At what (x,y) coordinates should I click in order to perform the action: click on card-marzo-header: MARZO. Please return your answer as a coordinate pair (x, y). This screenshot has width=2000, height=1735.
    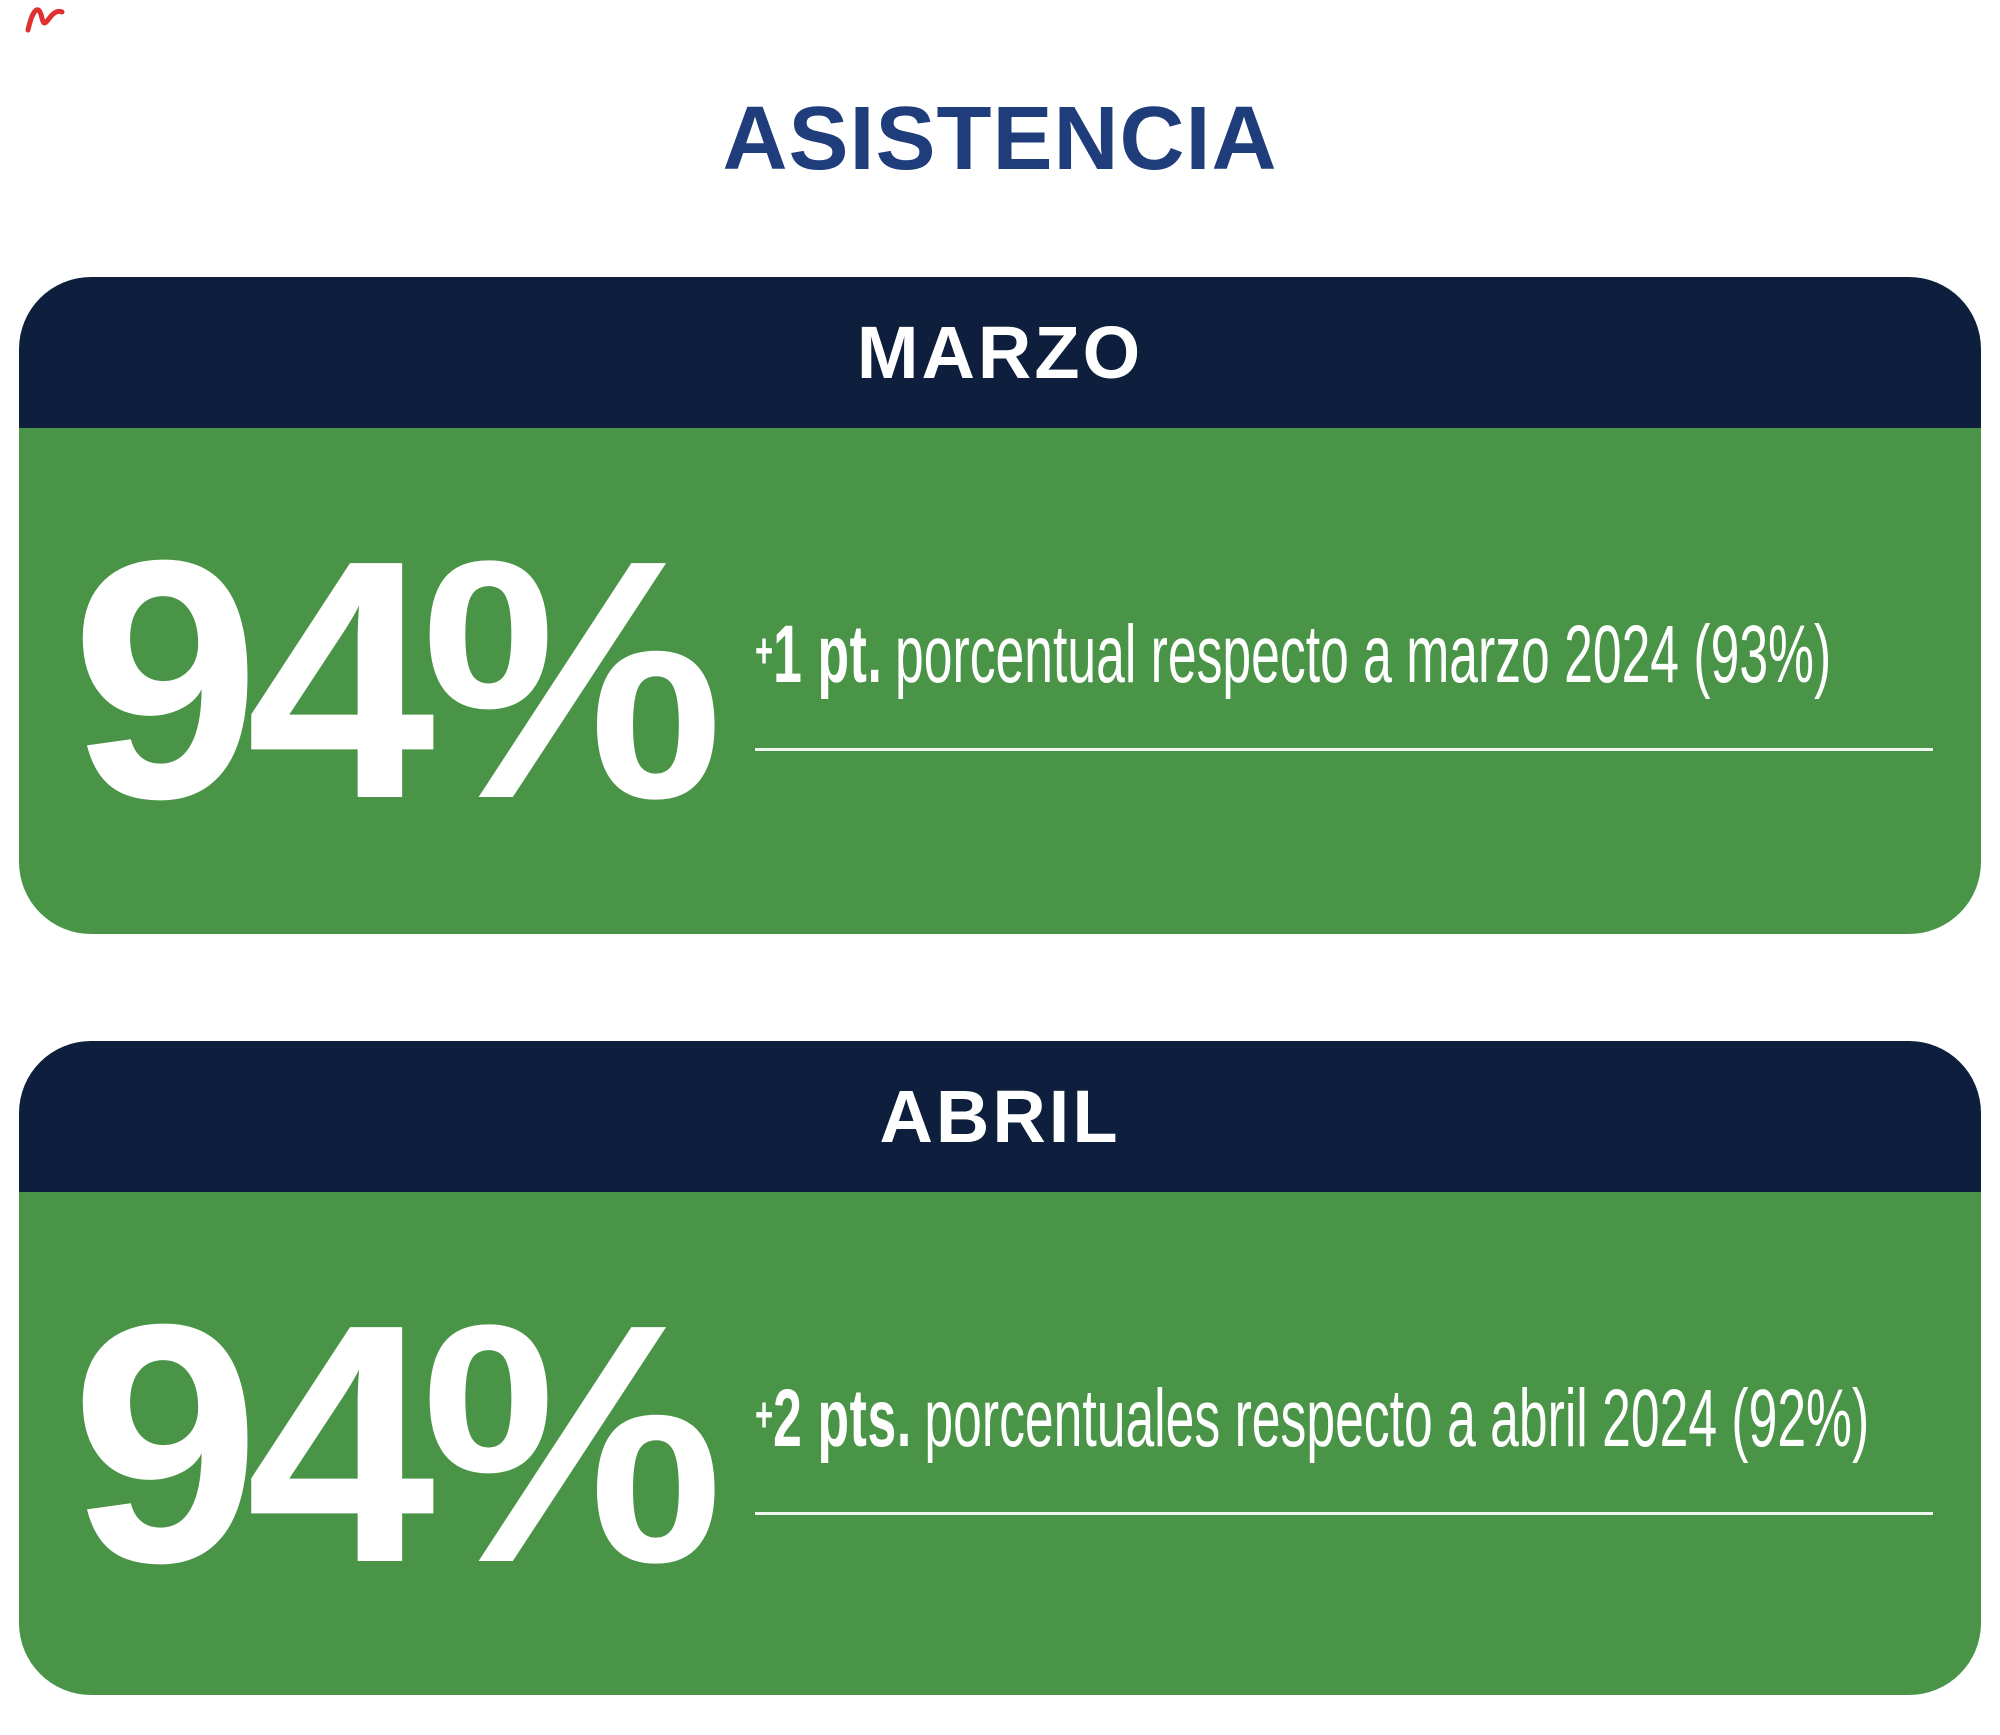
    Looking at the image, I should click on (1000, 352).